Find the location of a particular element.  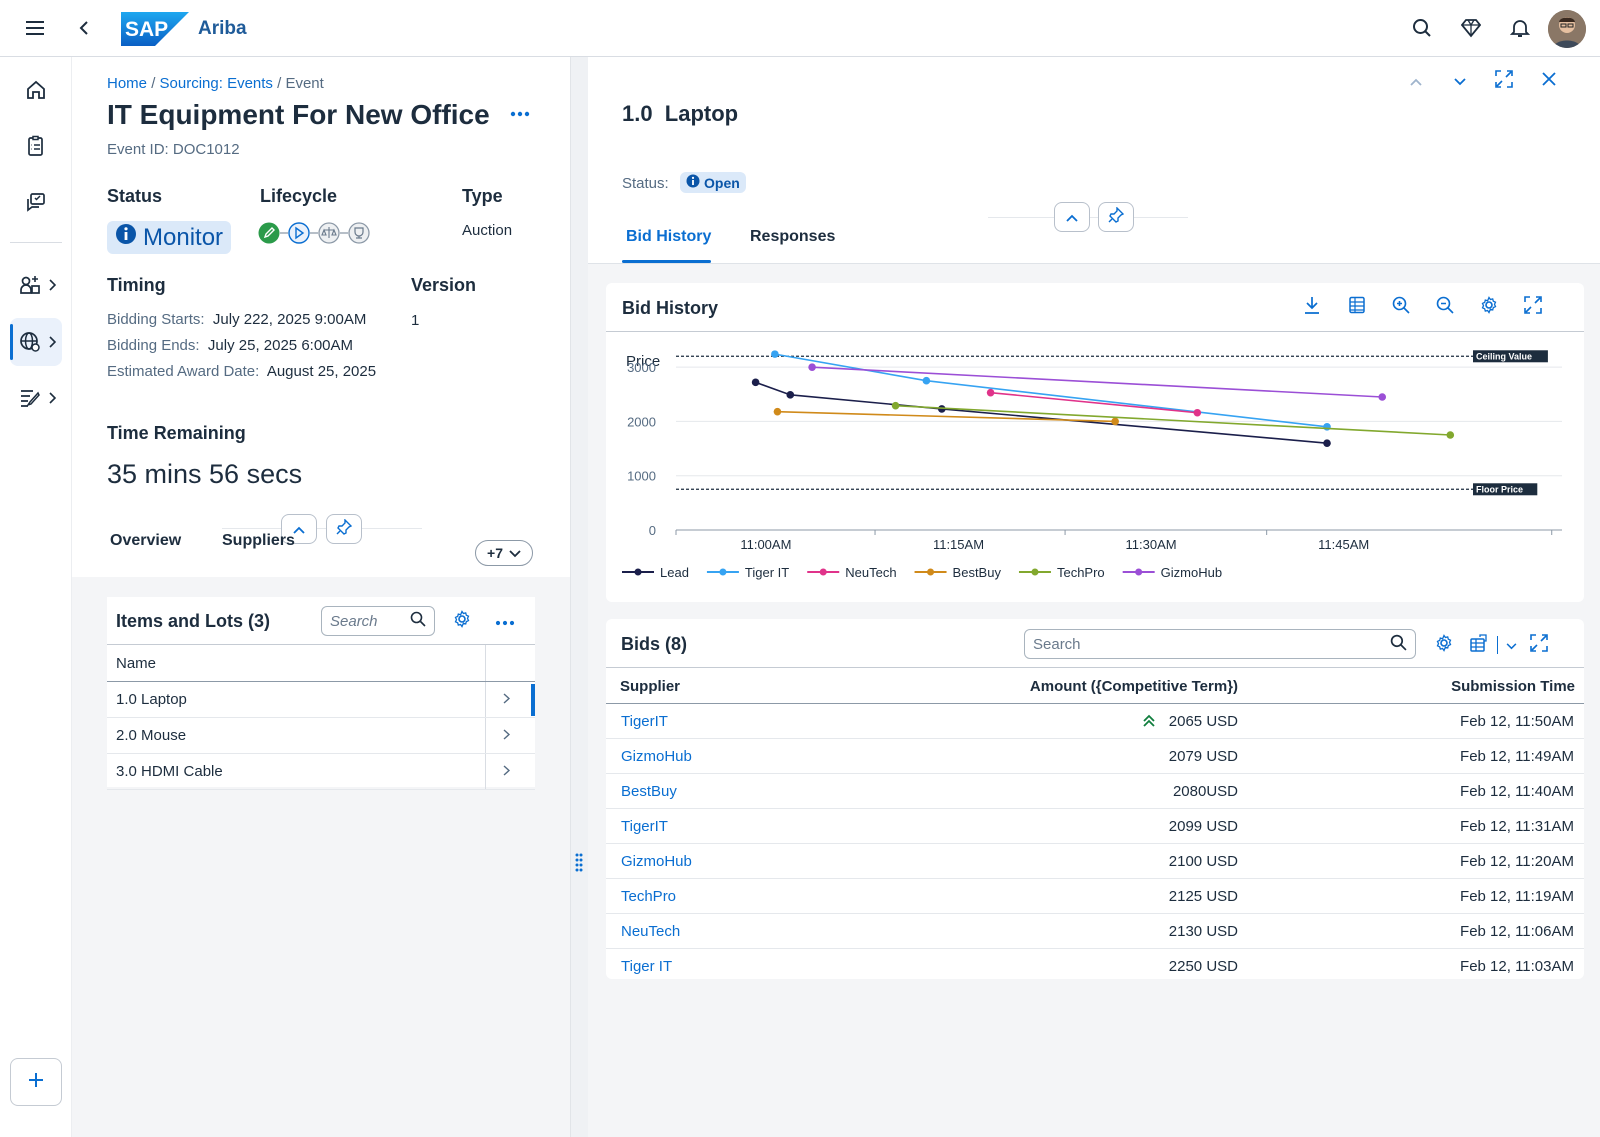

more-tabs-count: +7 is located at coordinates (495, 553).